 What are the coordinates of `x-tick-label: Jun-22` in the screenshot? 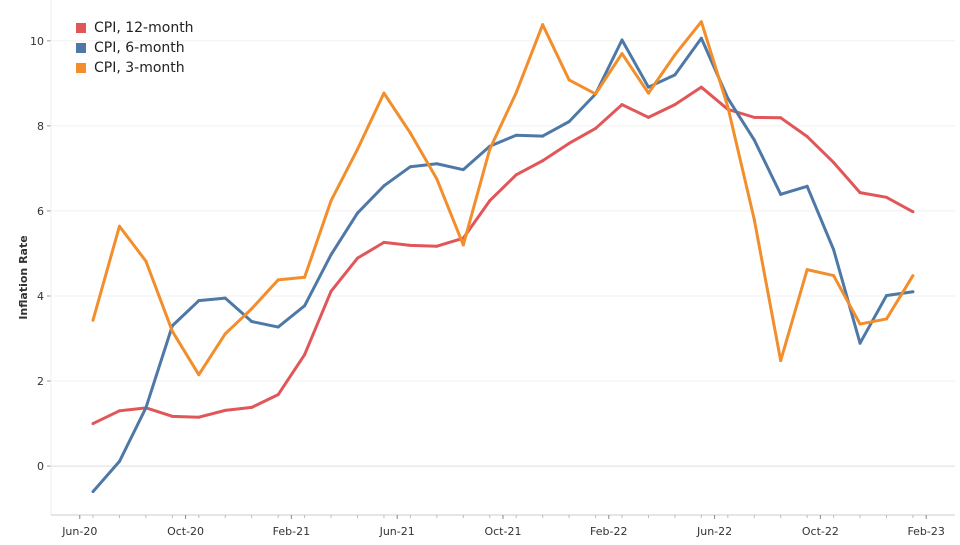 It's located at (714, 531).